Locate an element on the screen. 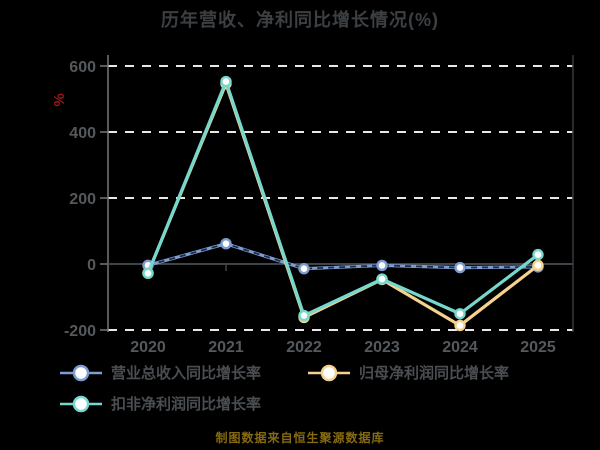  x-tick-label-2020: 2020 is located at coordinates (148, 347).